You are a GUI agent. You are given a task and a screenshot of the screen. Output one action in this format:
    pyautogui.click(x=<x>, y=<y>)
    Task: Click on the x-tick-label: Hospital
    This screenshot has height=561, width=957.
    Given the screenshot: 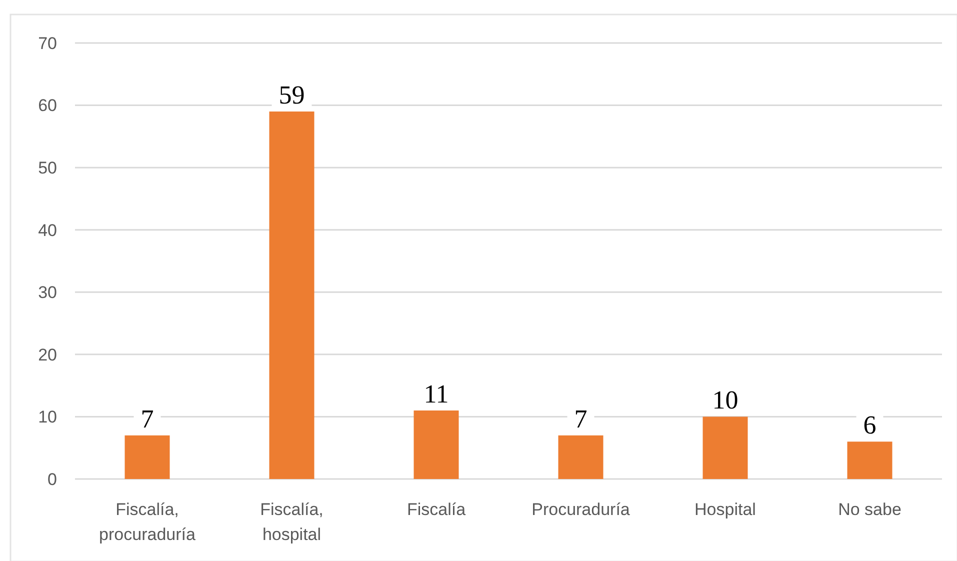 What is the action you would take?
    pyautogui.click(x=725, y=509)
    